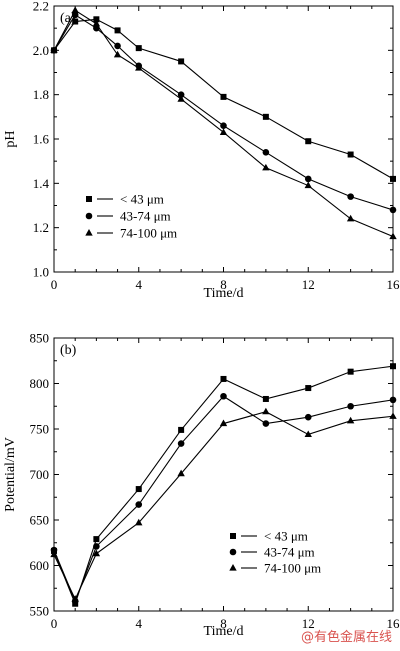  I want to click on watermark-text: @有色金属在线, so click(346, 637).